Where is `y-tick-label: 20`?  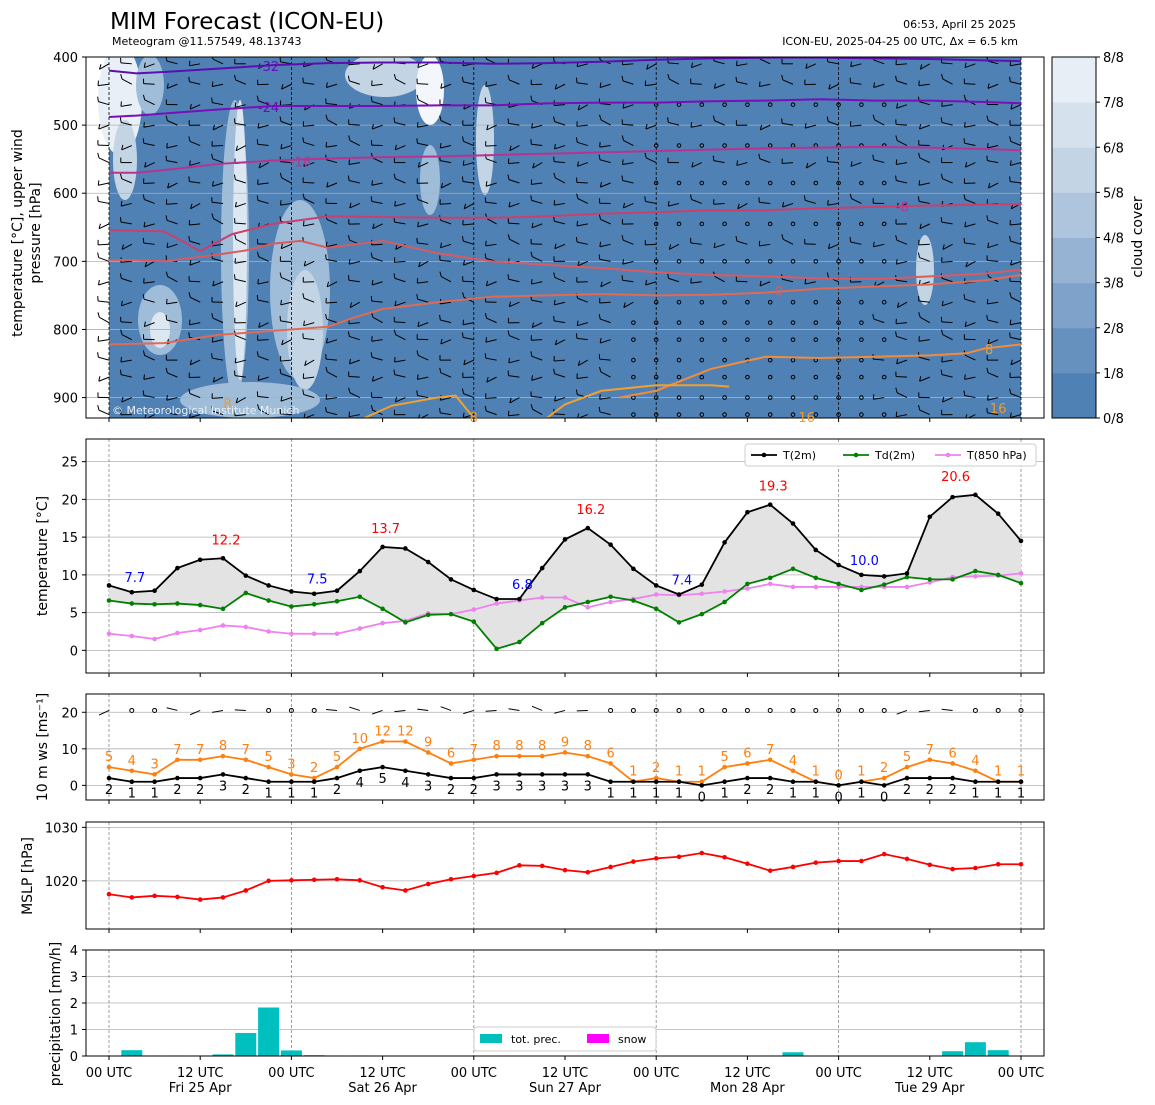 y-tick-label: 20 is located at coordinates (69, 500).